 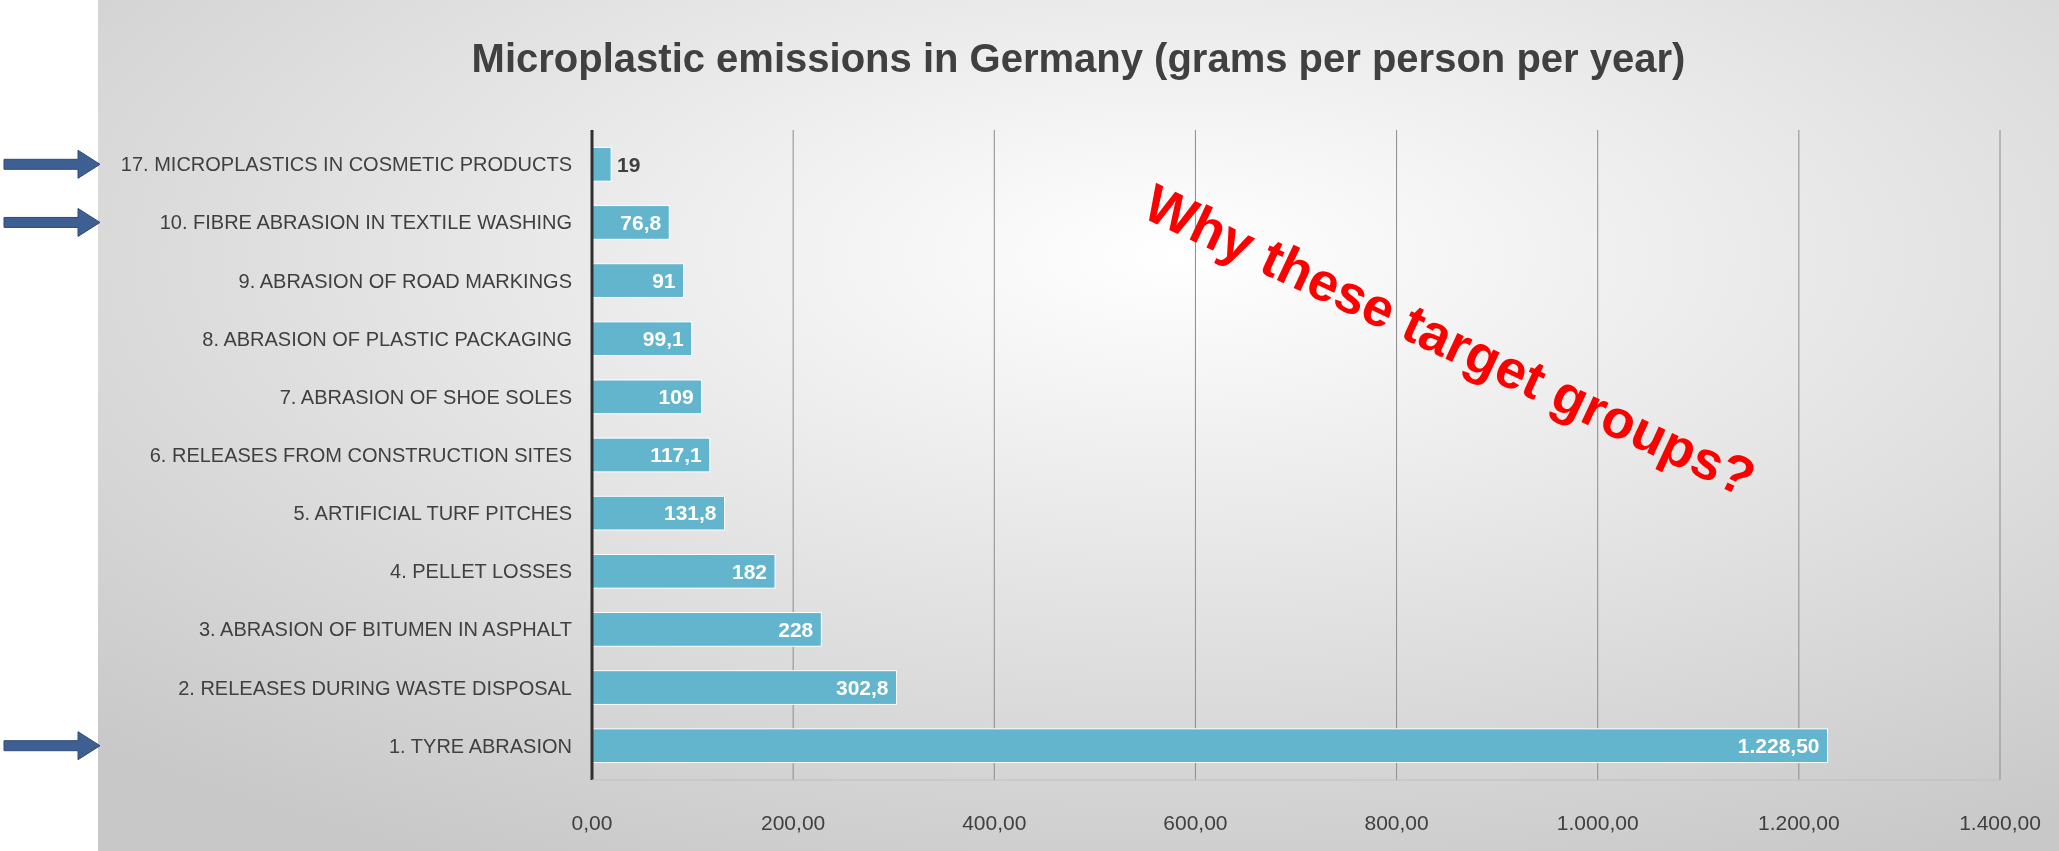 What do you see at coordinates (664, 280) in the screenshot?
I see `data-label: 91` at bounding box center [664, 280].